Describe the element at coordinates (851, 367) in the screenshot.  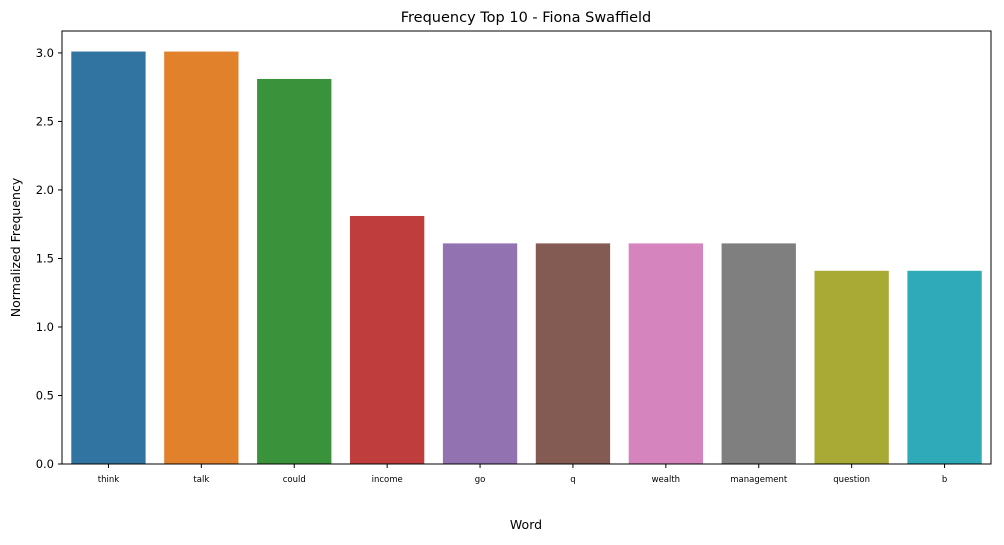
I see `bar-question` at that location.